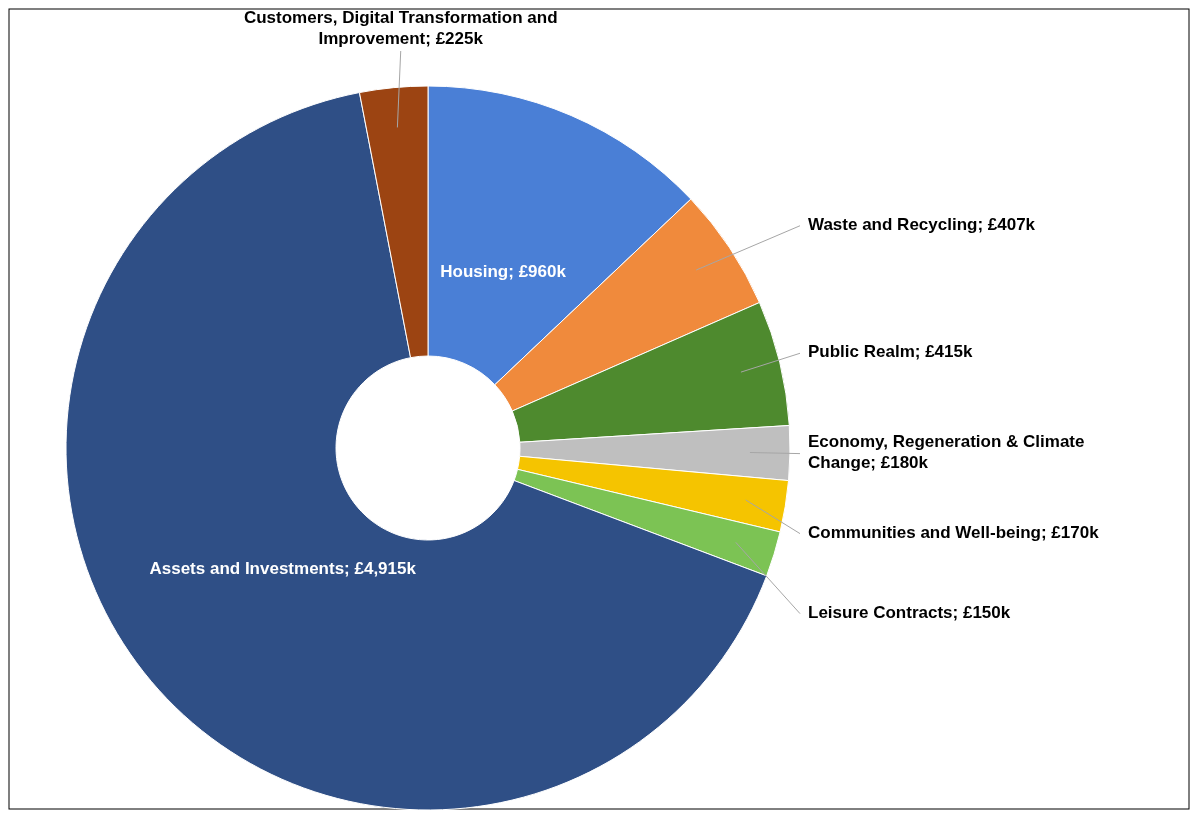  Describe the element at coordinates (954, 533) in the screenshot. I see `slice-label: Communities and Well-being; £170k` at that location.